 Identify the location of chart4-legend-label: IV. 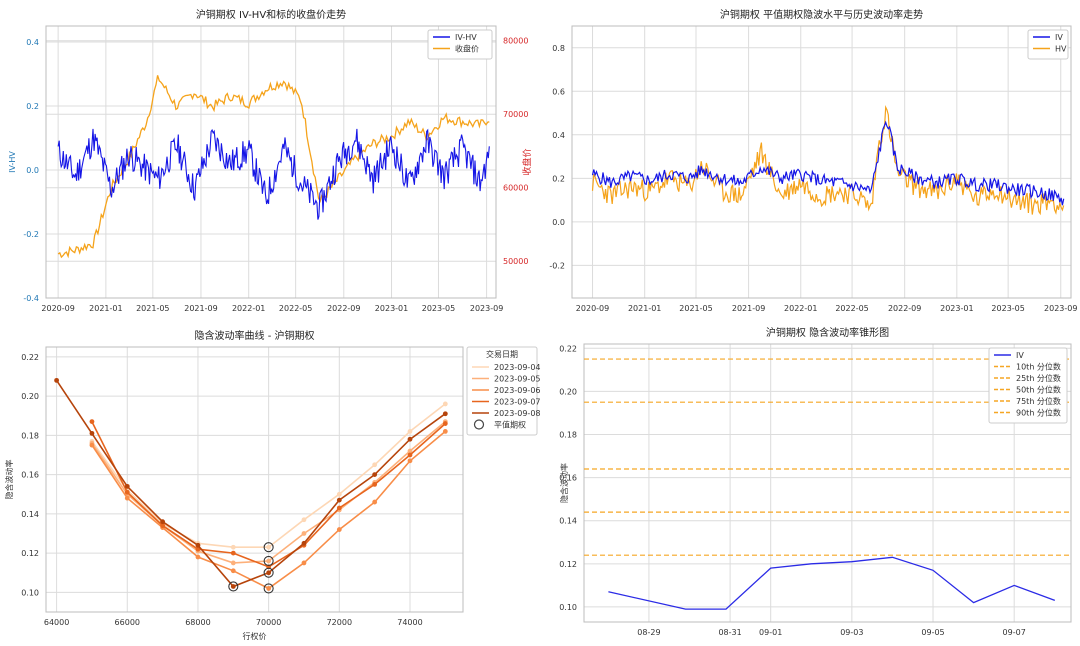
(1020, 355).